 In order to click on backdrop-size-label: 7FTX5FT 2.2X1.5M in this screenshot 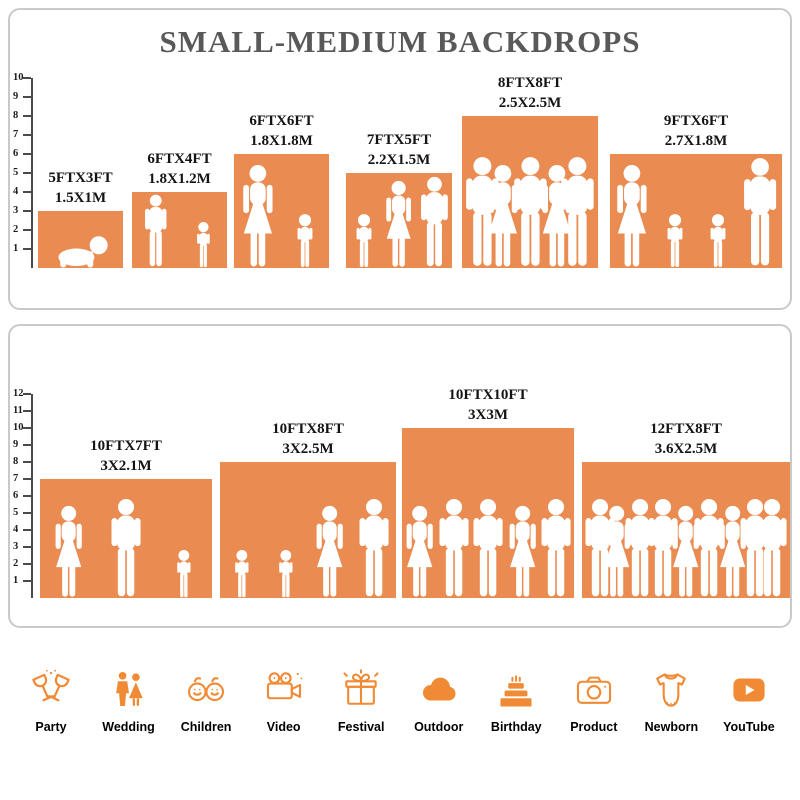, I will do `click(399, 150)`.